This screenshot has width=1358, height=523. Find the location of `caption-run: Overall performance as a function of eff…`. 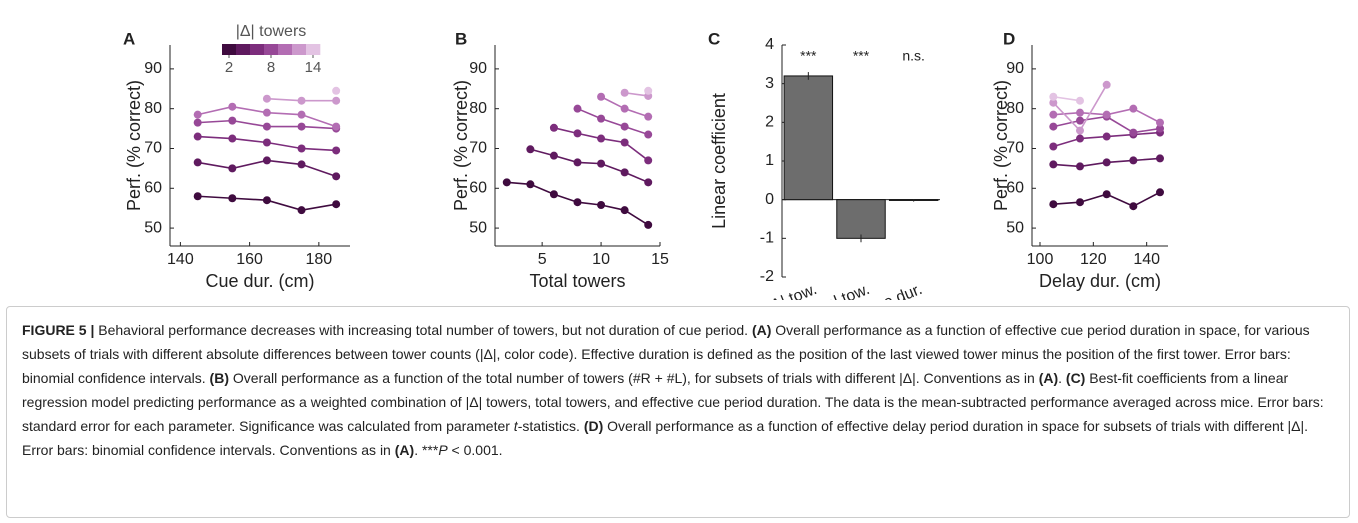

caption-run: Overall performance as a function of eff… is located at coordinates (665, 438).